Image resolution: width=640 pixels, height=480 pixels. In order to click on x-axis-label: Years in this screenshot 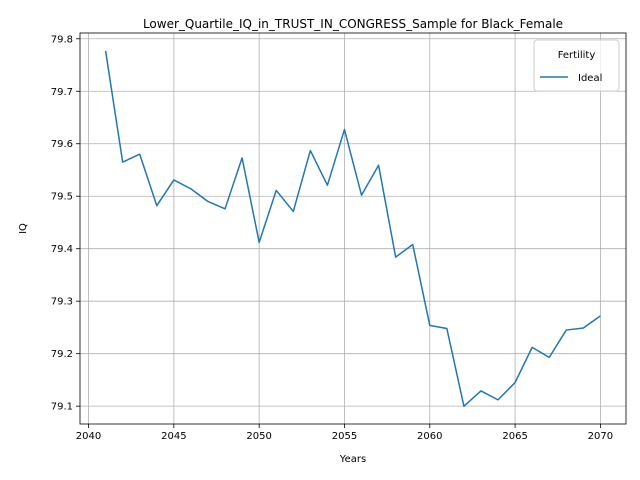, I will do `click(352, 459)`.